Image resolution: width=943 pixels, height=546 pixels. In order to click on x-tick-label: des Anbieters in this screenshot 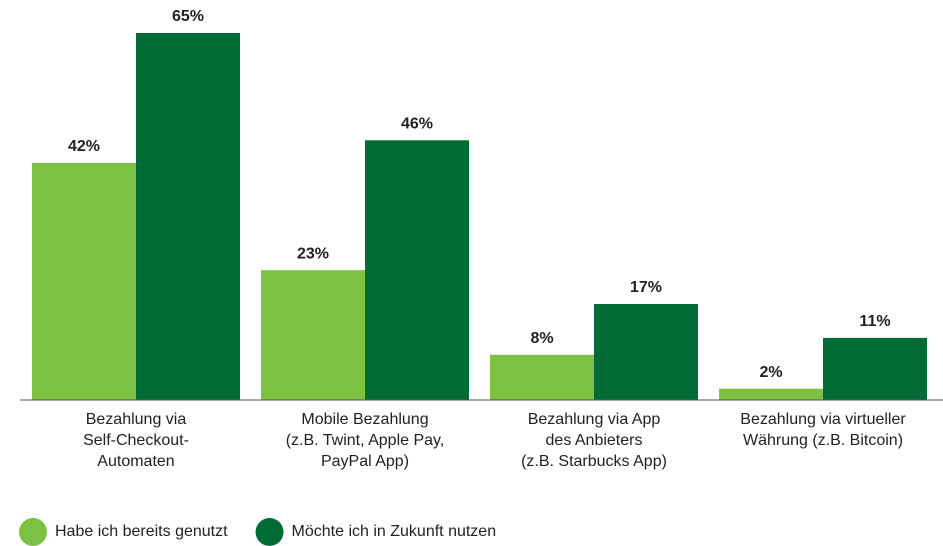, I will do `click(594, 440)`.